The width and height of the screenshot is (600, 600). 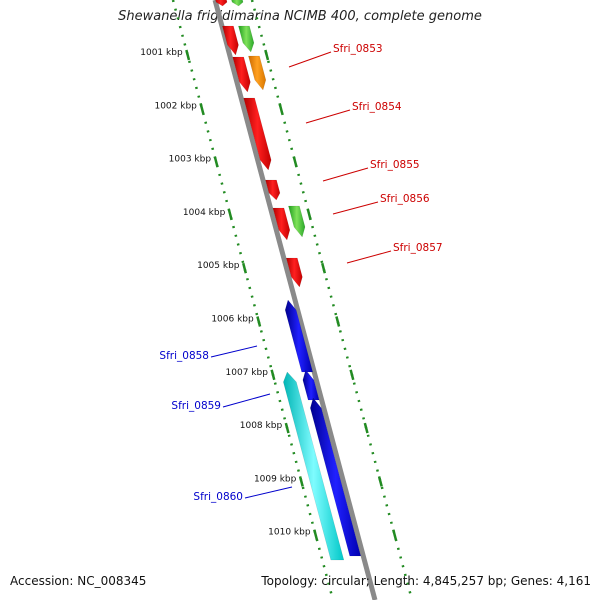 What do you see at coordinates (289, 533) in the screenshot?
I see `tick-label: 1010 kbp` at bounding box center [289, 533].